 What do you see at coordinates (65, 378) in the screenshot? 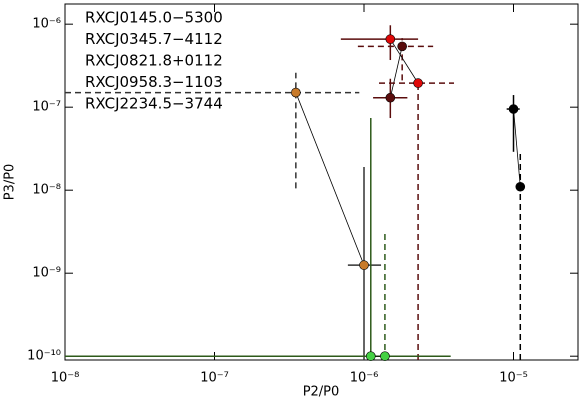
I see `x-tick-label: 10⁻⁸` at bounding box center [65, 378].